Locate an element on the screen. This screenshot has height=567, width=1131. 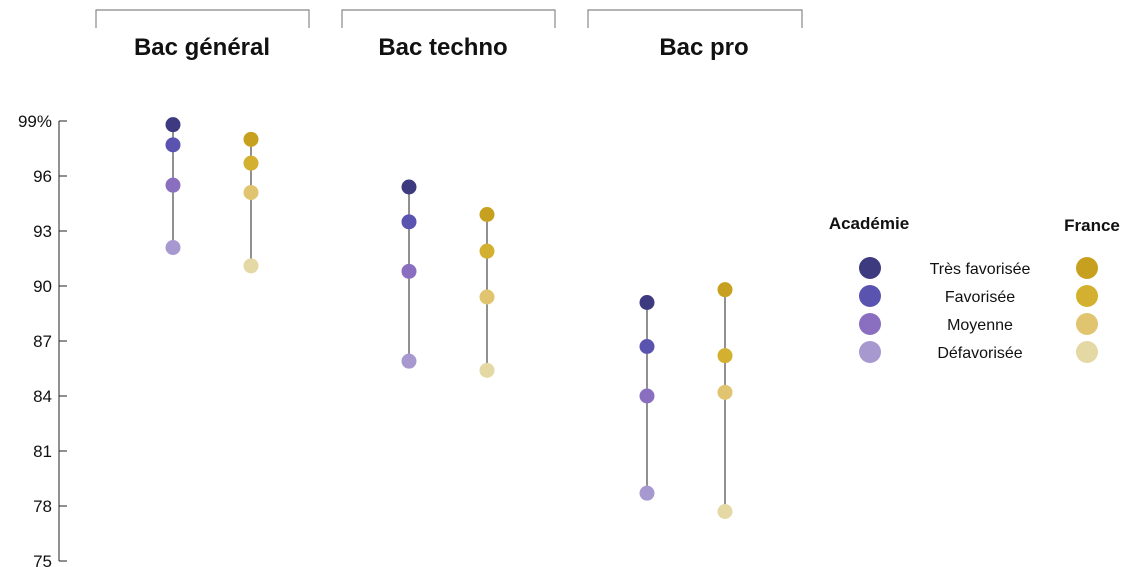
point-s1-g2-l2 is located at coordinates (725, 392).